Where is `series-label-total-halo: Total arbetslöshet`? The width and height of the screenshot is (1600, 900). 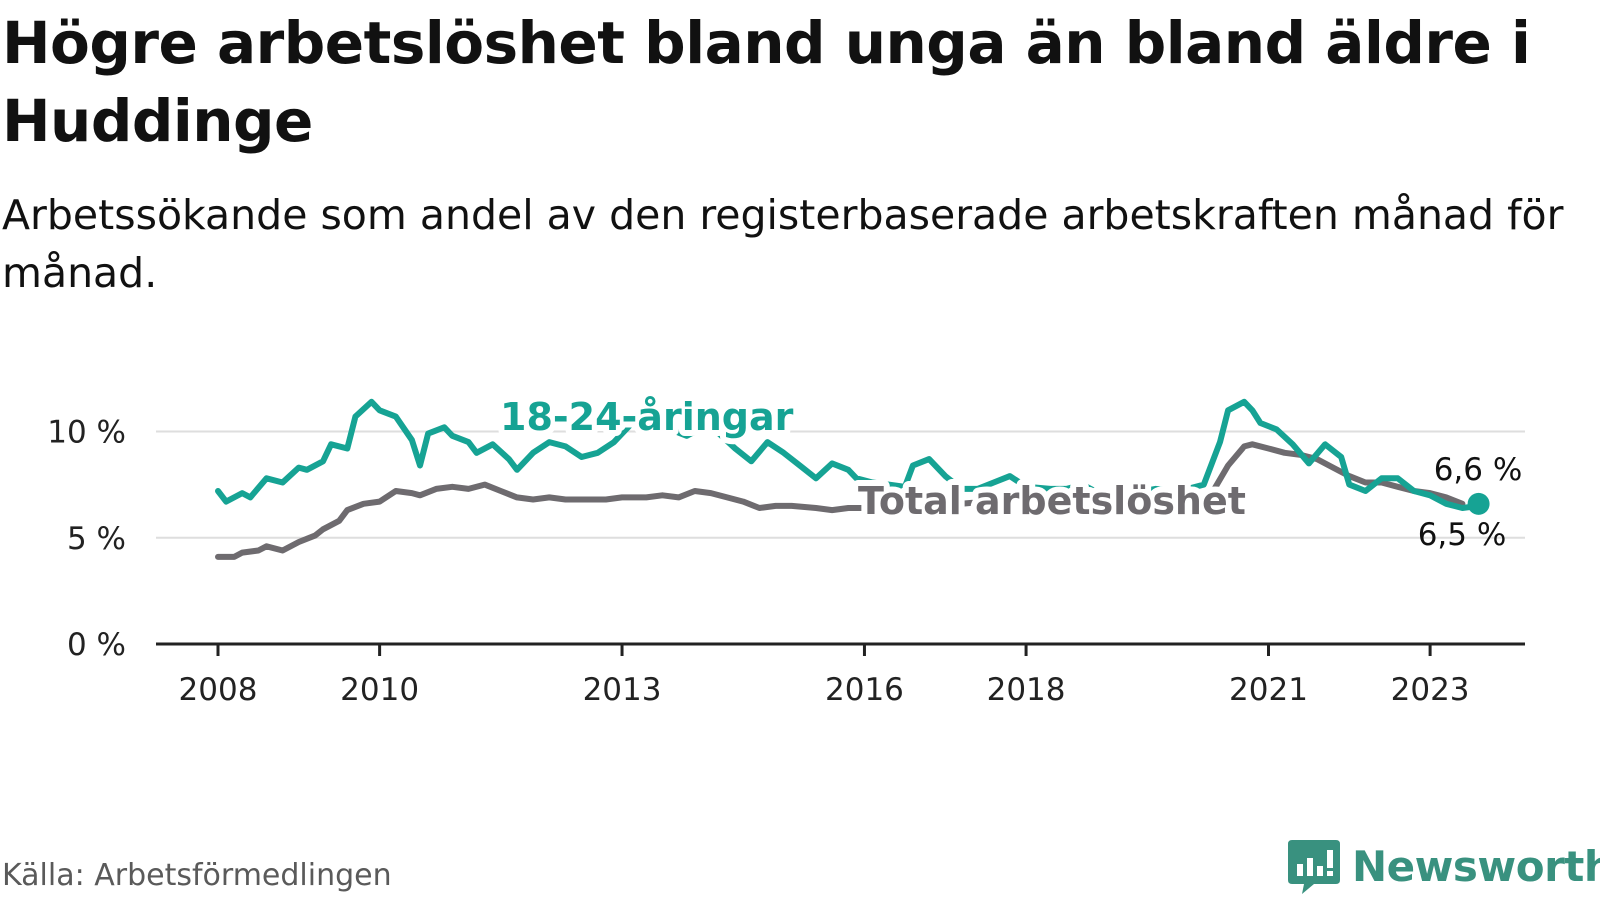
series-label-total-halo: Total arbetslöshet is located at coordinates (1052, 501).